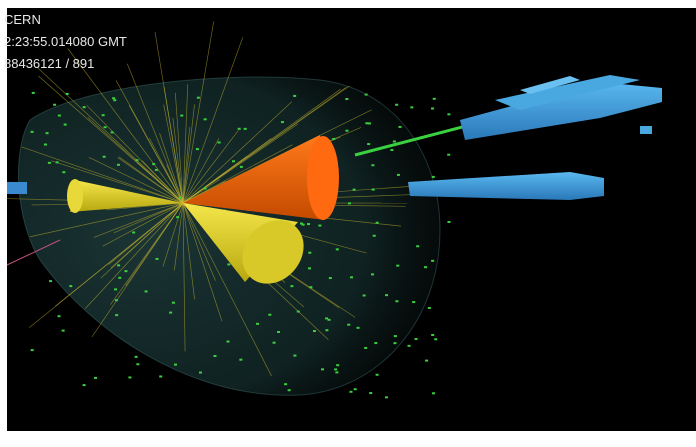  I want to click on jet-cone, so click(254, 177).